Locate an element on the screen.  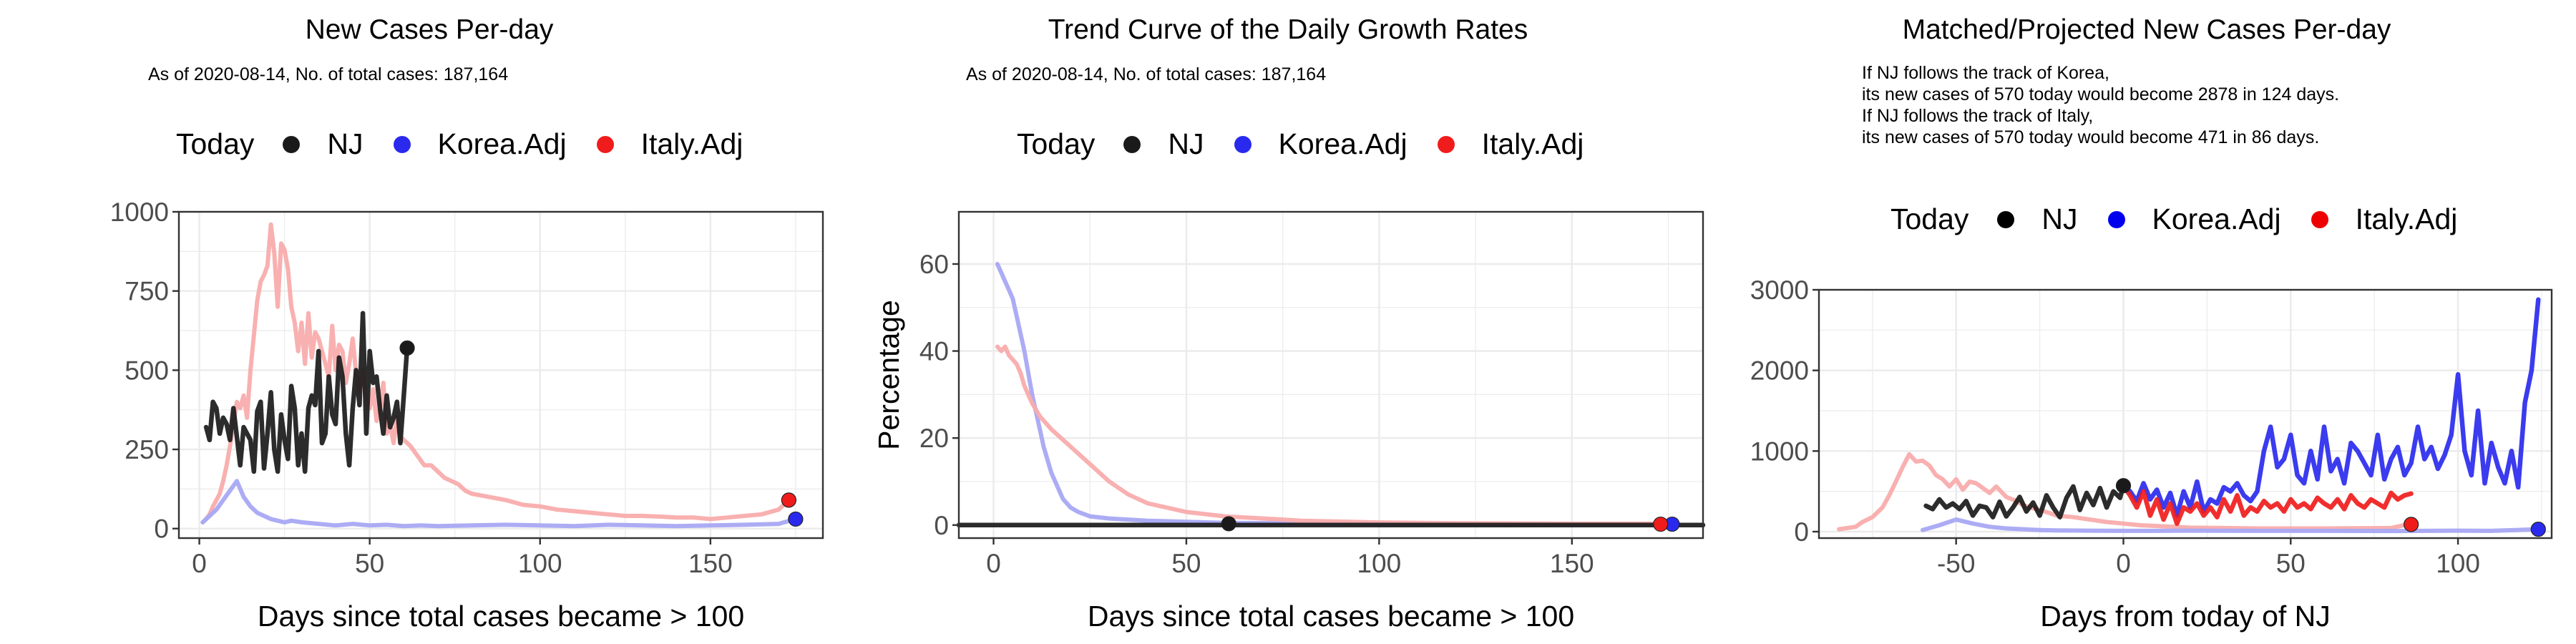
y-axis-label: Percentage is located at coordinates (888, 375).